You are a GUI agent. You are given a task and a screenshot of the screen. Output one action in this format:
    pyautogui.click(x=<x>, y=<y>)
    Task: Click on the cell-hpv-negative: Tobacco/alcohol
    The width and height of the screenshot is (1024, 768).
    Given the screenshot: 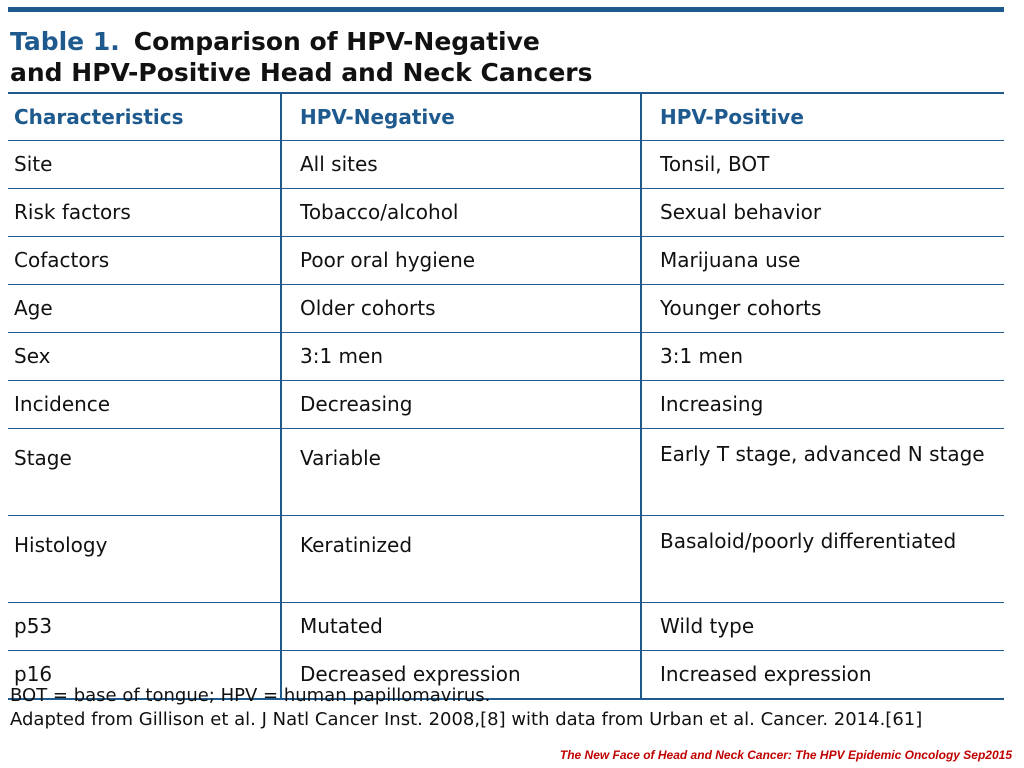 What is the action you would take?
    pyautogui.click(x=460, y=212)
    